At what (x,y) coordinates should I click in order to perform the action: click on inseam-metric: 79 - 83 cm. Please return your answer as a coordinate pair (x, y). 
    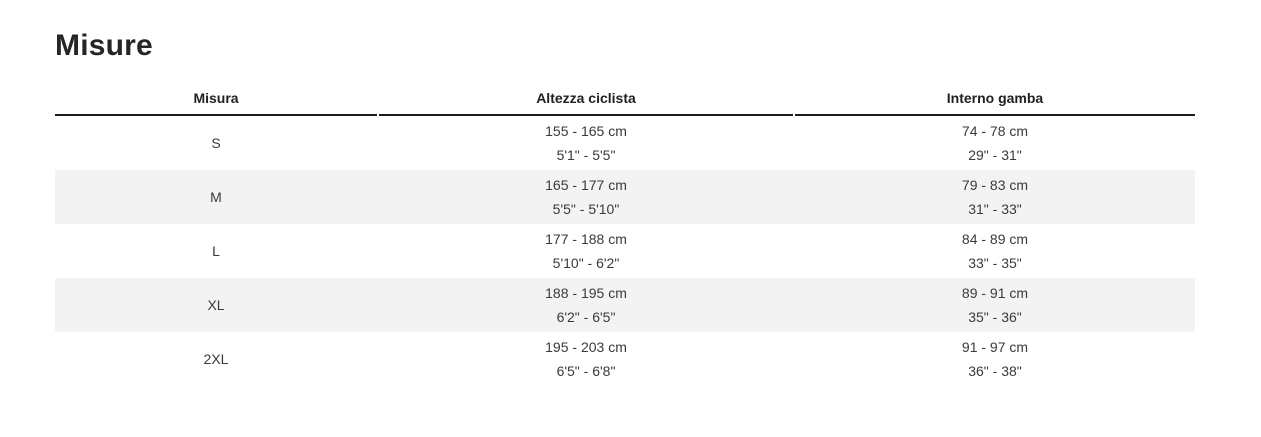
    Looking at the image, I should click on (995, 185).